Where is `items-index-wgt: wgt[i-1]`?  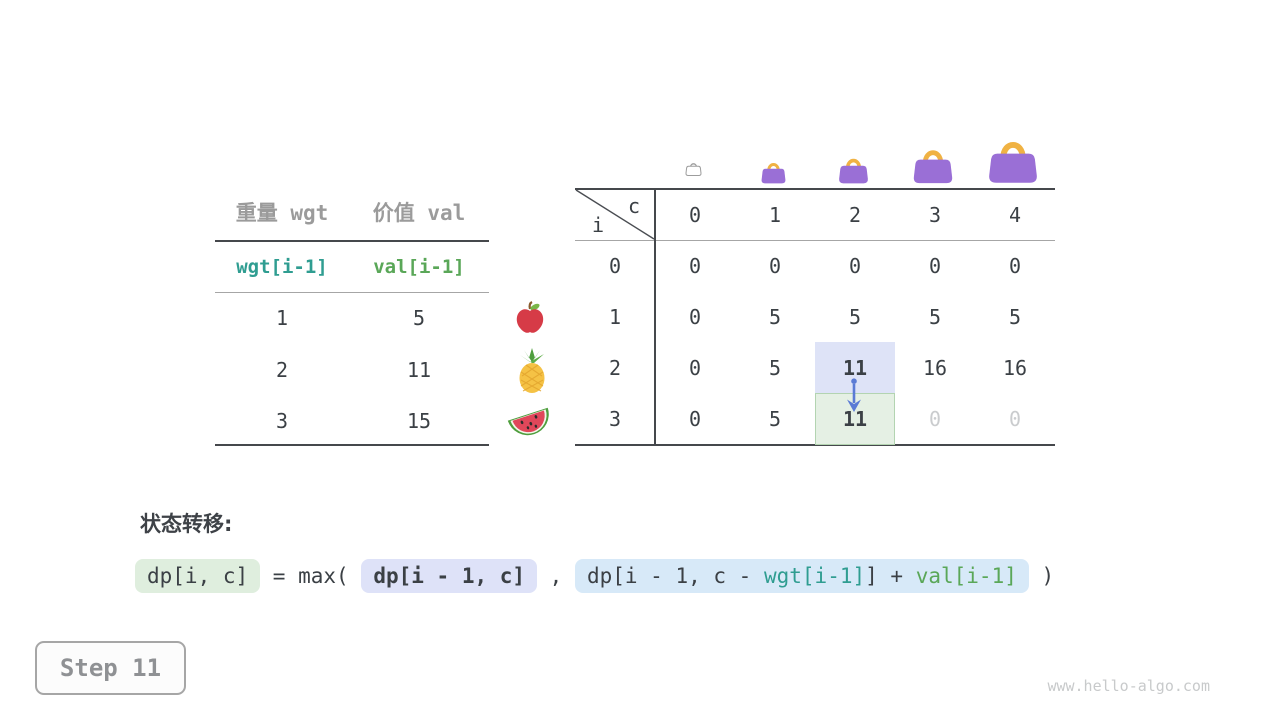 items-index-wgt: wgt[i-1] is located at coordinates (282, 267).